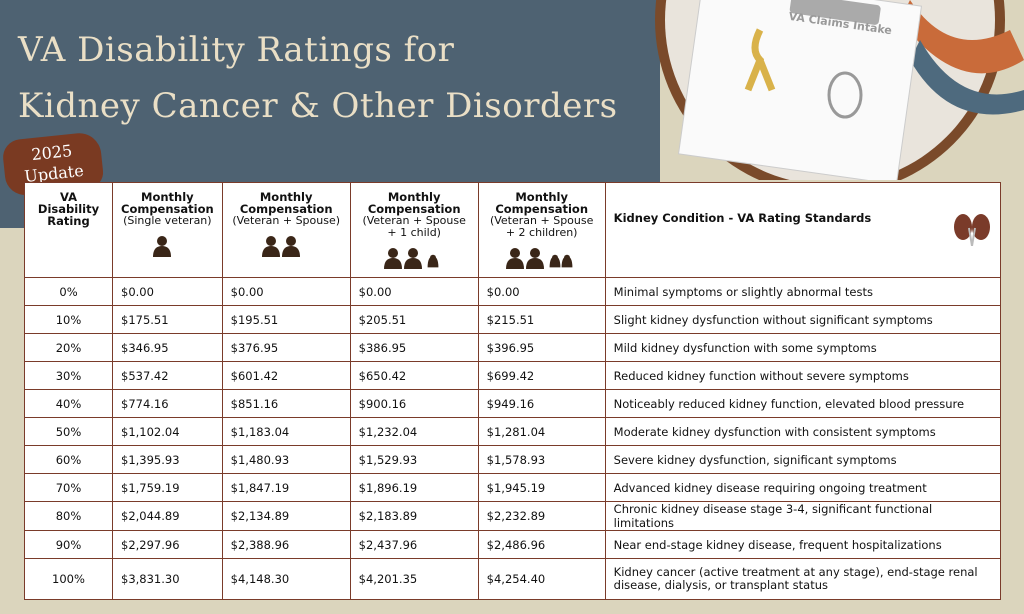  I want to click on table-cell: $2,044.89, so click(167, 516).